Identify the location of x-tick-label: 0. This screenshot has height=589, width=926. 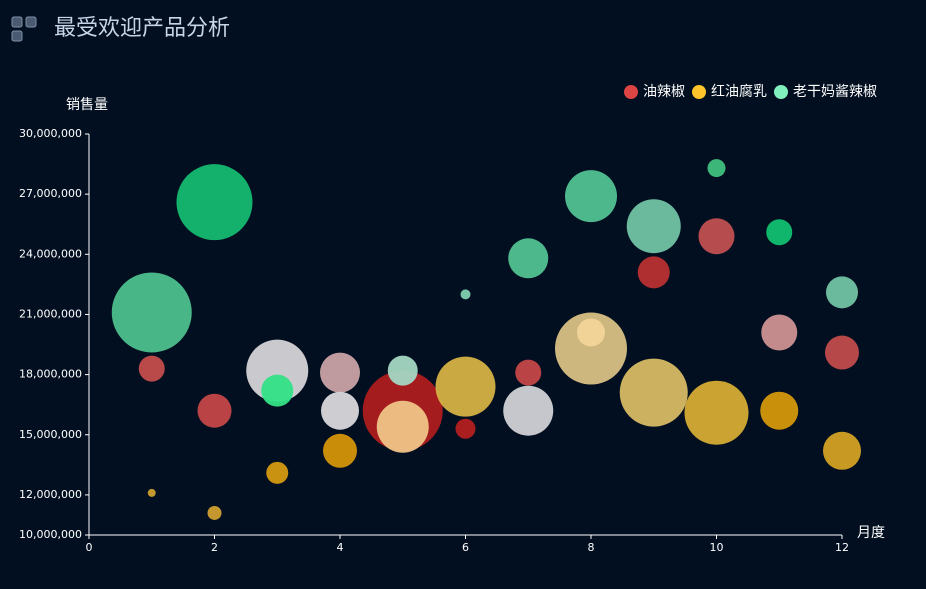
(89, 547).